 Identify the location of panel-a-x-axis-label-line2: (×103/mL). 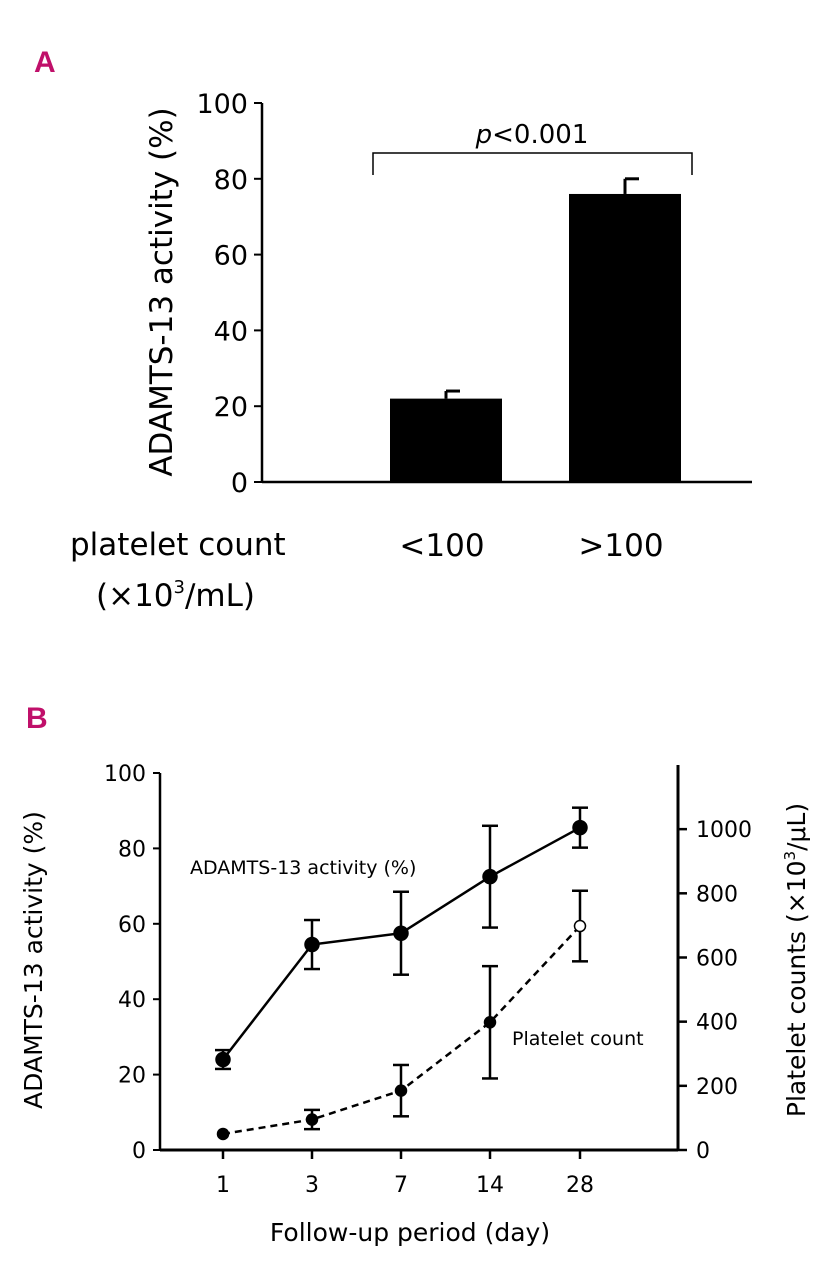
(175, 595).